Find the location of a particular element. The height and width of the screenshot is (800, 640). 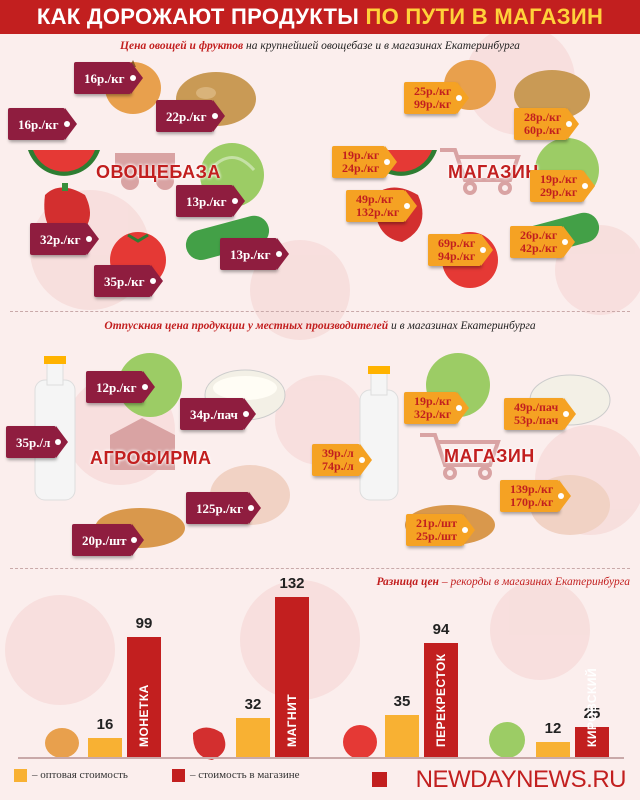

price-text: 20р./шт is located at coordinates (104, 540).